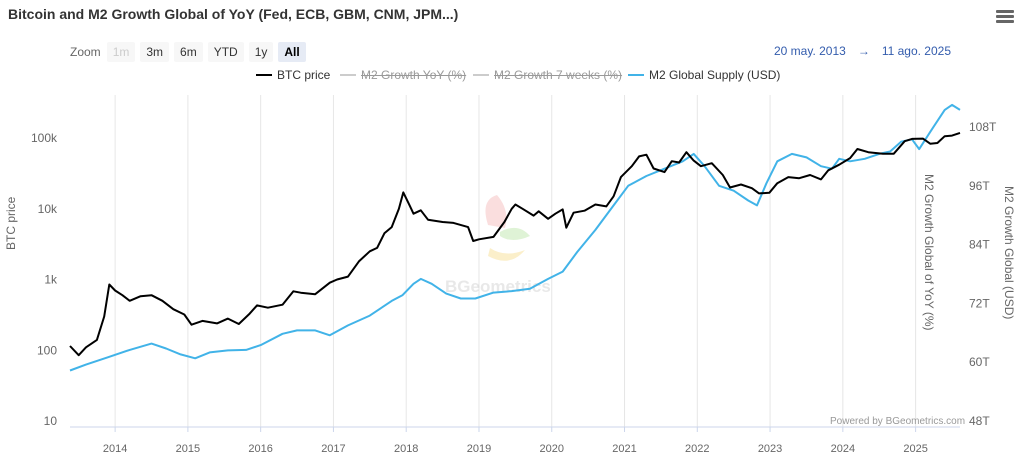 This screenshot has width=1024, height=467. I want to click on y-right-tick-96T: 96T, so click(979, 186).